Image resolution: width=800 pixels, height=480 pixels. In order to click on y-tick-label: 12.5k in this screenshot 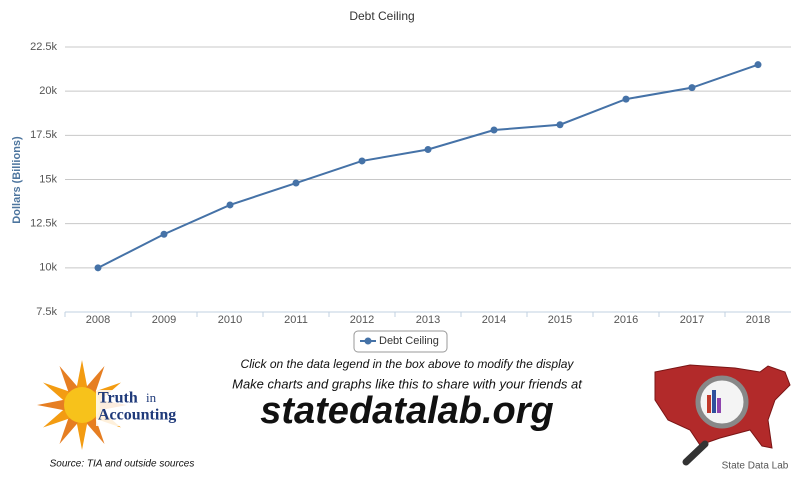, I will do `click(43, 224)`.